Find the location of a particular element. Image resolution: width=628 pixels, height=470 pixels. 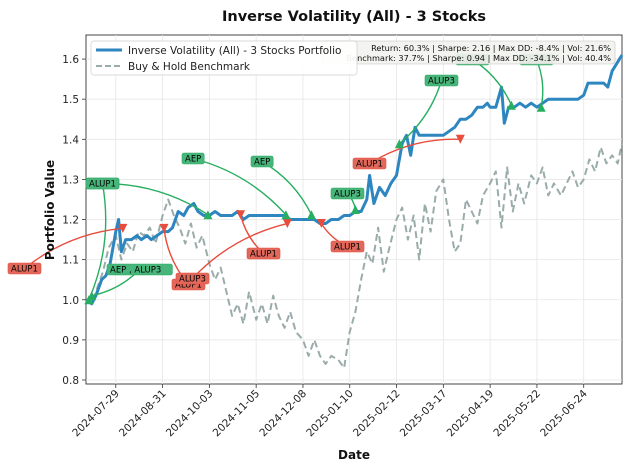

y-axis: 0.8 0.9 1.0 1.1 1.2 1.3 1.4 1.5 1.6 is located at coordinates (74, 220).